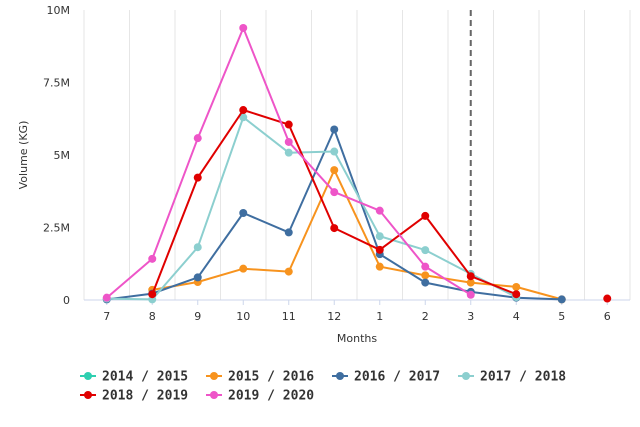 This screenshot has width=640, height=427. What do you see at coordinates (397, 377) in the screenshot?
I see `legend-label: 2016 / 2017` at bounding box center [397, 377].